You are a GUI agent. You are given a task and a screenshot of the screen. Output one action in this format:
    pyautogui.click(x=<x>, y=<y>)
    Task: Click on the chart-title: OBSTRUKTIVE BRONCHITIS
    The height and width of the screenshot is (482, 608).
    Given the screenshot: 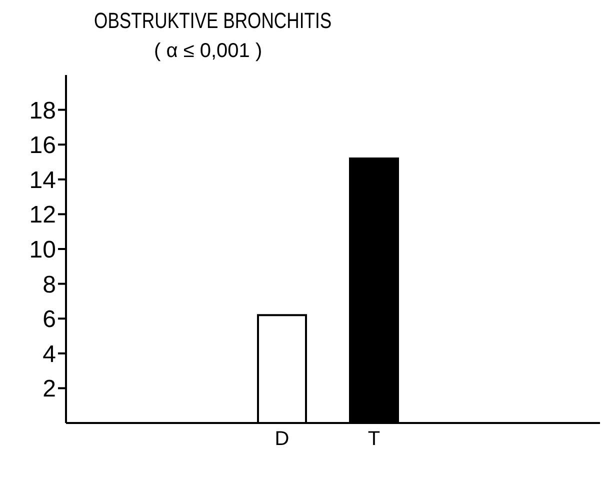 What is the action you would take?
    pyautogui.click(x=213, y=21)
    